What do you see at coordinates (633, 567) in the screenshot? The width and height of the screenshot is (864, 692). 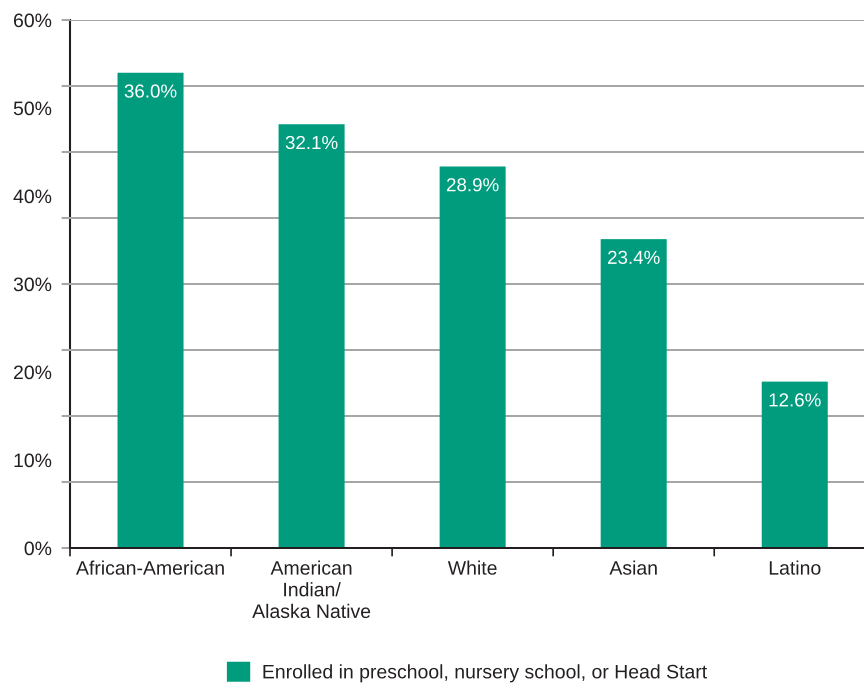 I see `x-tick-label: Asian` at bounding box center [633, 567].